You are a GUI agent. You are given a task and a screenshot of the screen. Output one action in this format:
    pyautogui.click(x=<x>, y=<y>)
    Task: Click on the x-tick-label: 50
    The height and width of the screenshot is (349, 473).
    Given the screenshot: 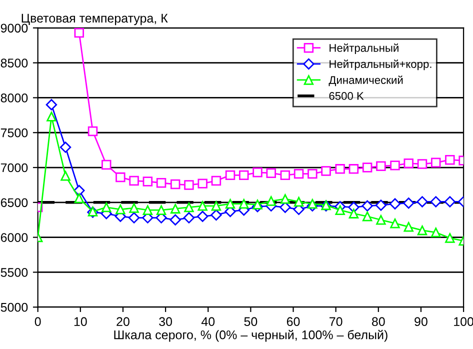 What is the action you would take?
    pyautogui.click(x=251, y=321)
    